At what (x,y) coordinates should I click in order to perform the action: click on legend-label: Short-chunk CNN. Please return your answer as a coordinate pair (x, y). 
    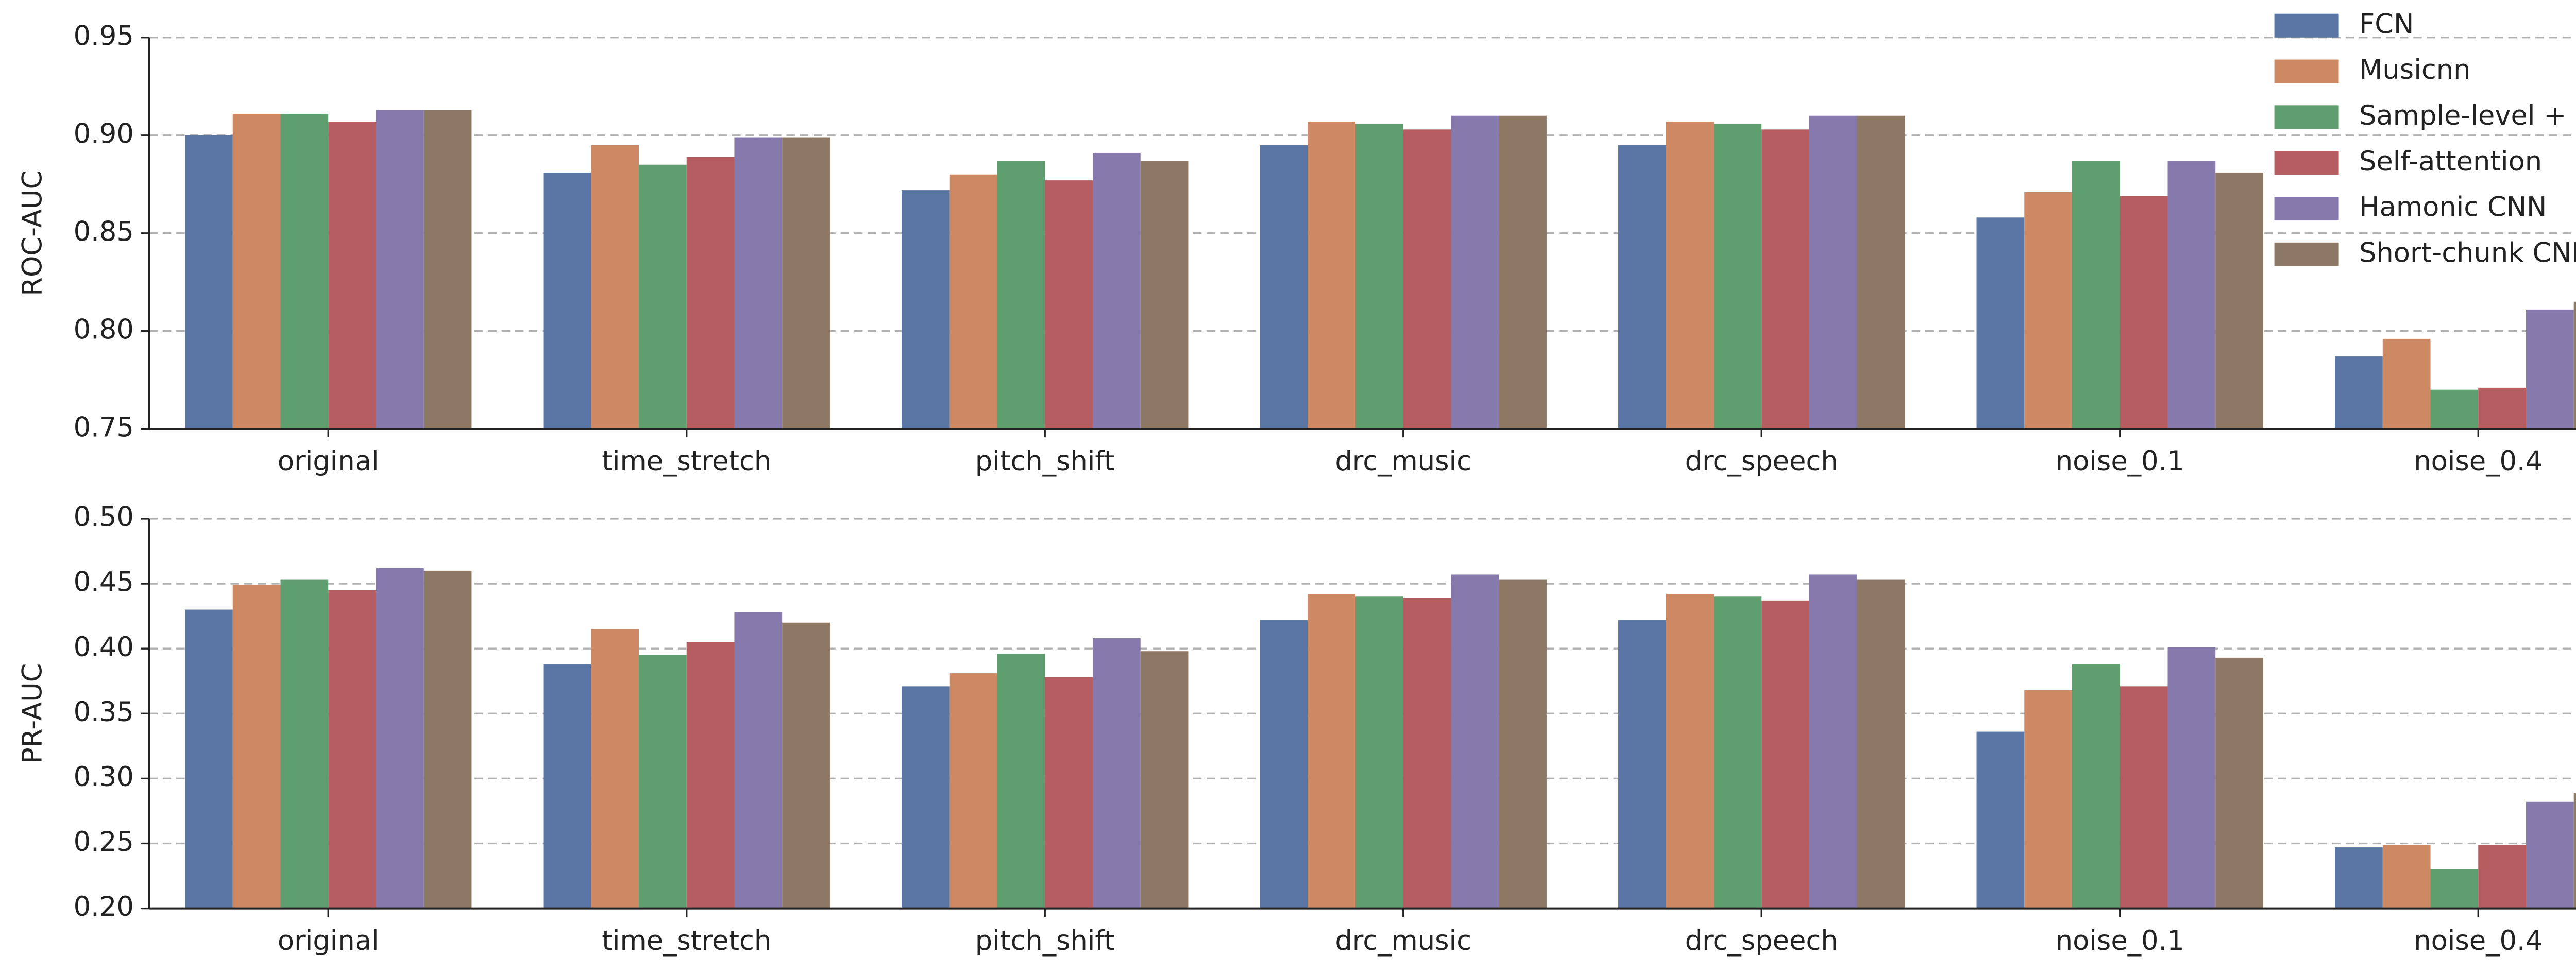
    Looking at the image, I should click on (2467, 253).